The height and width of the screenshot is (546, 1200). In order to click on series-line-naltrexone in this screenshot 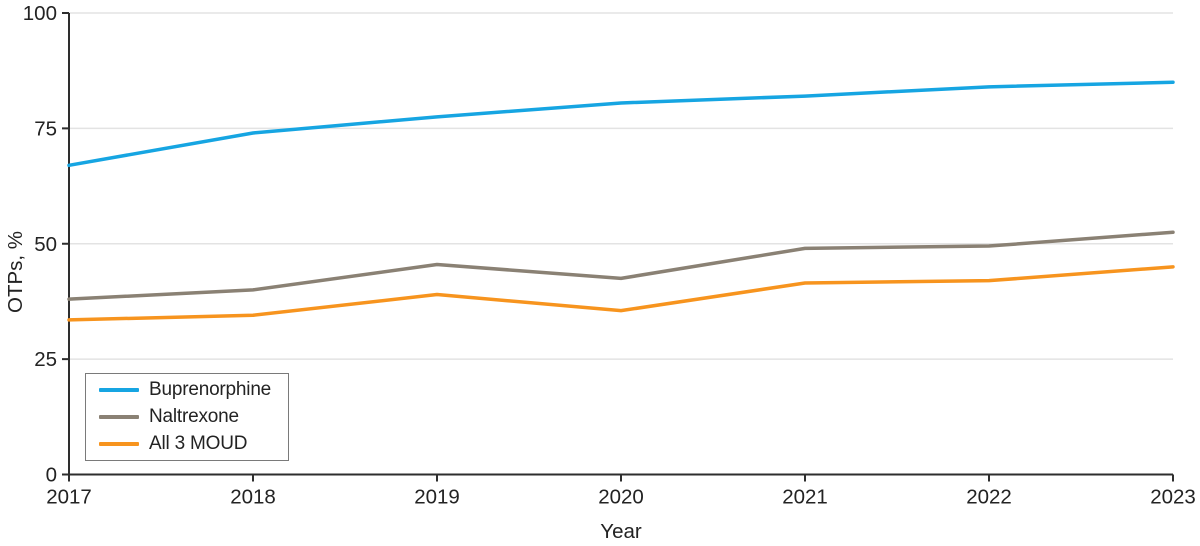, I will do `click(621, 265)`.